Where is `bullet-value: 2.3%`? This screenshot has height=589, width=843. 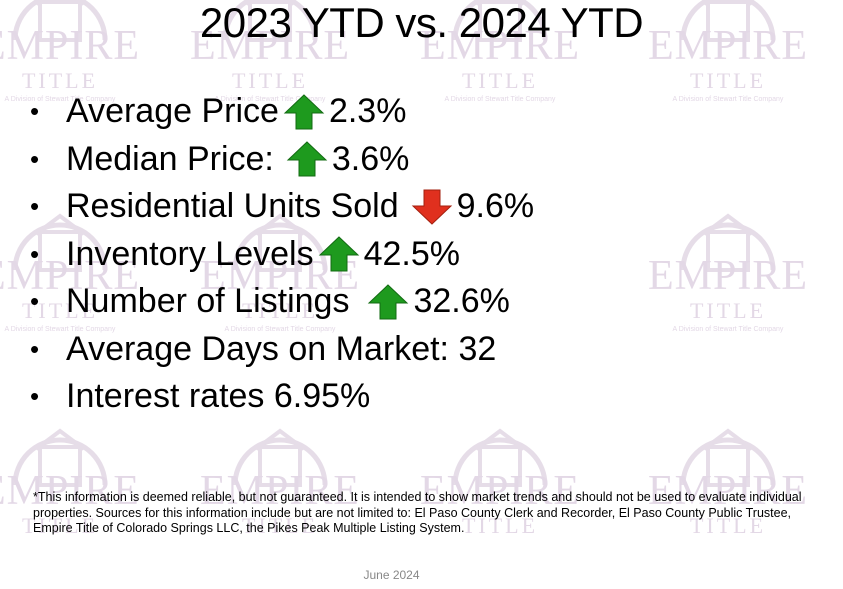 bullet-value: 2.3% is located at coordinates (367, 111).